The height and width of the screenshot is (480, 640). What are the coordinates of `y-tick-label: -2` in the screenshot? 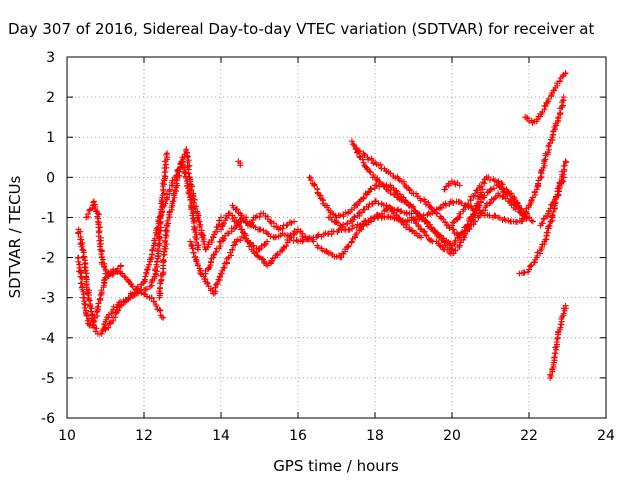 It's located at (48, 259).